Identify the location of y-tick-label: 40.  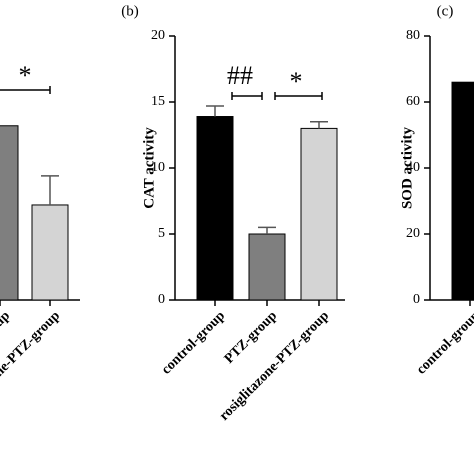
(413, 167).